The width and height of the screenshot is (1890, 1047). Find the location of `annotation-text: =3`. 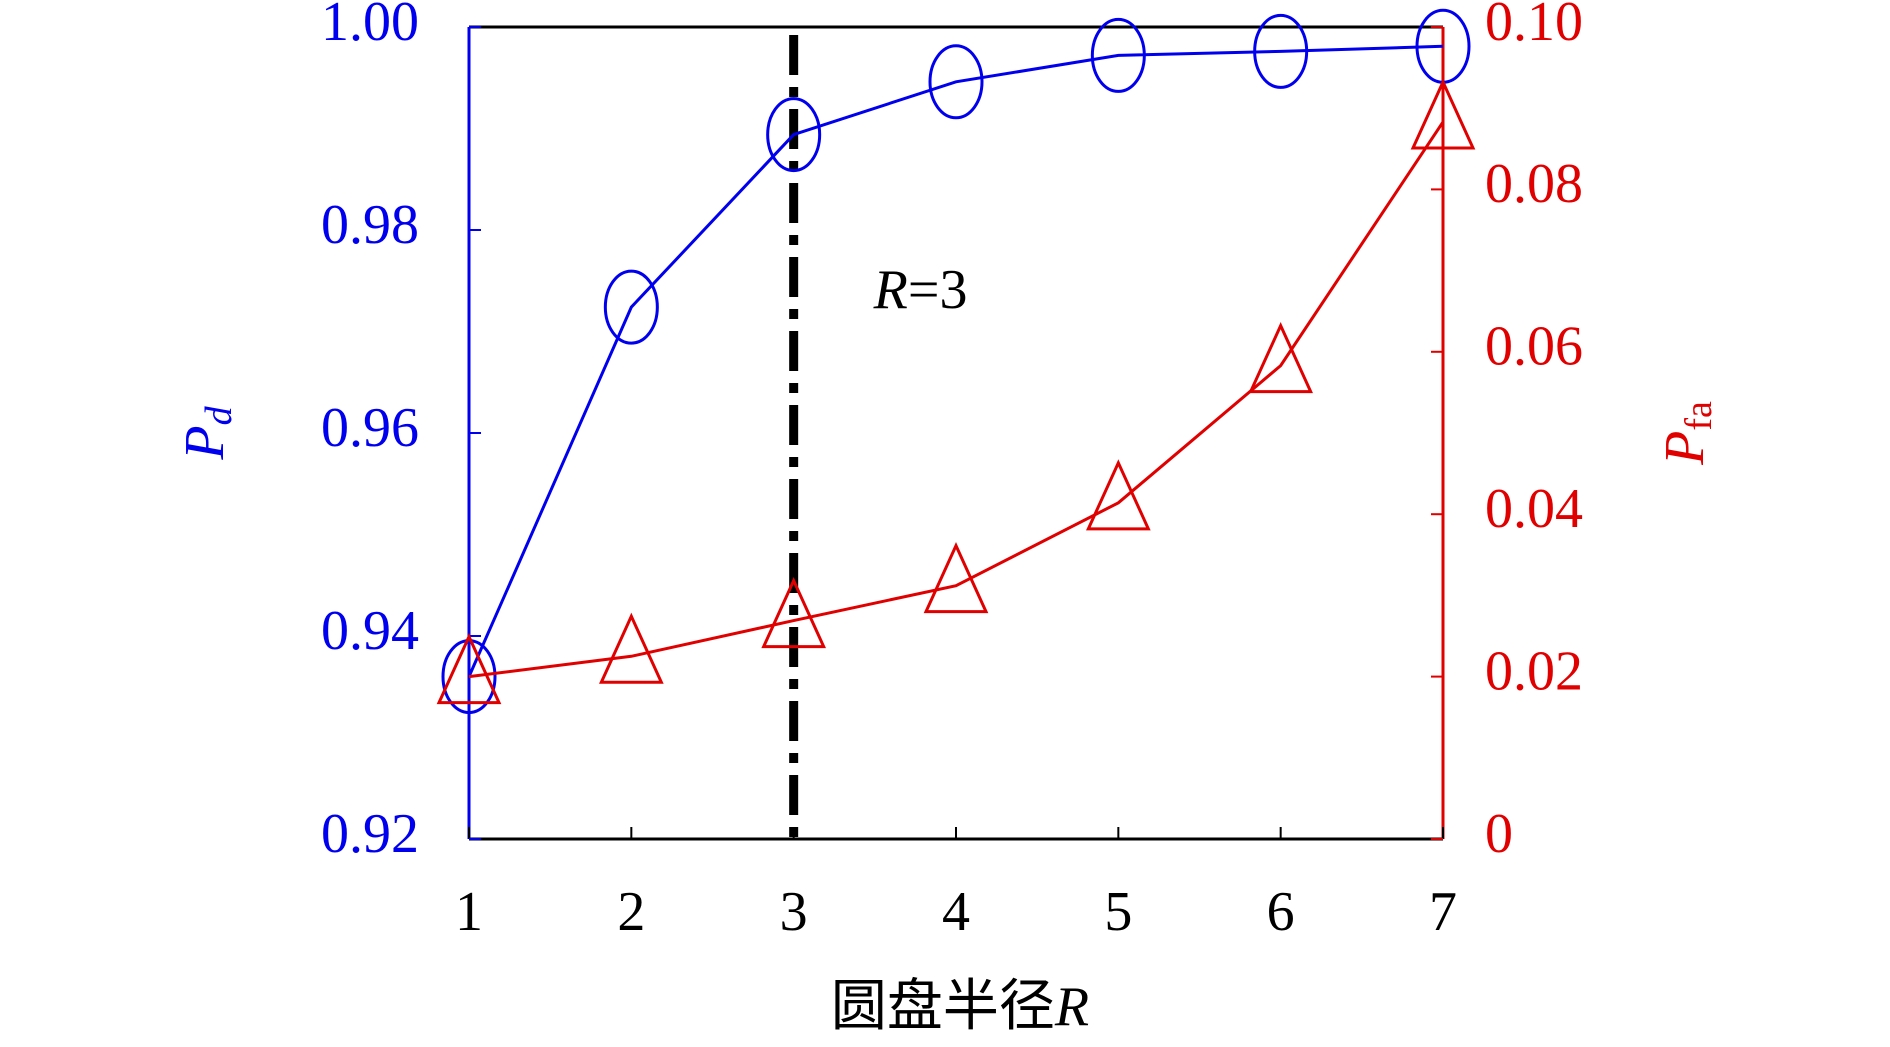

annotation-text: =3 is located at coordinates (938, 290).